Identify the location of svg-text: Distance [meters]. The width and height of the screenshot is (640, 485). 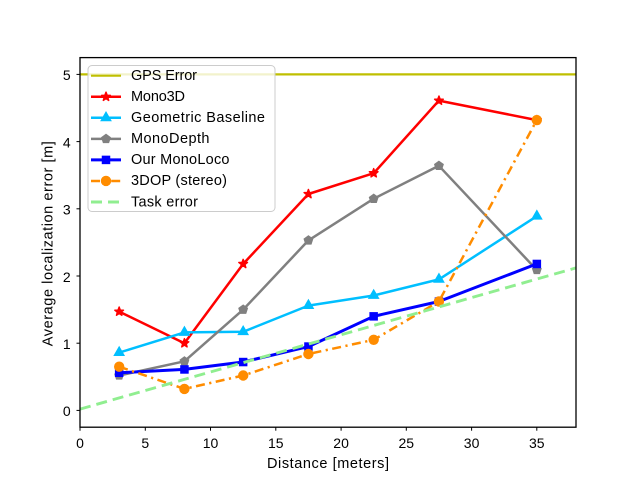
(328, 464).